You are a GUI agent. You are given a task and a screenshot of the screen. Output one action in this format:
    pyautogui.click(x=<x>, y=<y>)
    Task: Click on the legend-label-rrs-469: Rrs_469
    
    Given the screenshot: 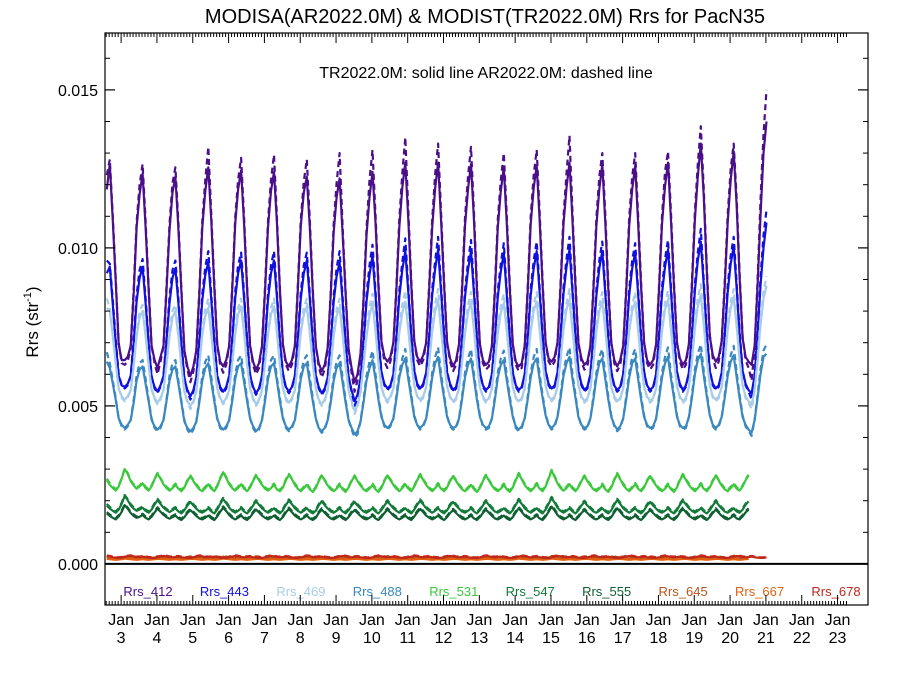 What is the action you would take?
    pyautogui.click(x=300, y=591)
    